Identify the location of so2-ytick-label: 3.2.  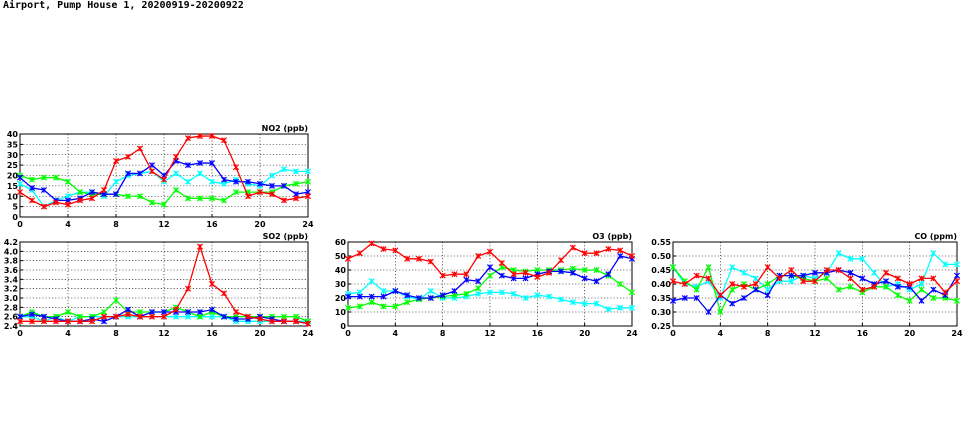
(11, 289).